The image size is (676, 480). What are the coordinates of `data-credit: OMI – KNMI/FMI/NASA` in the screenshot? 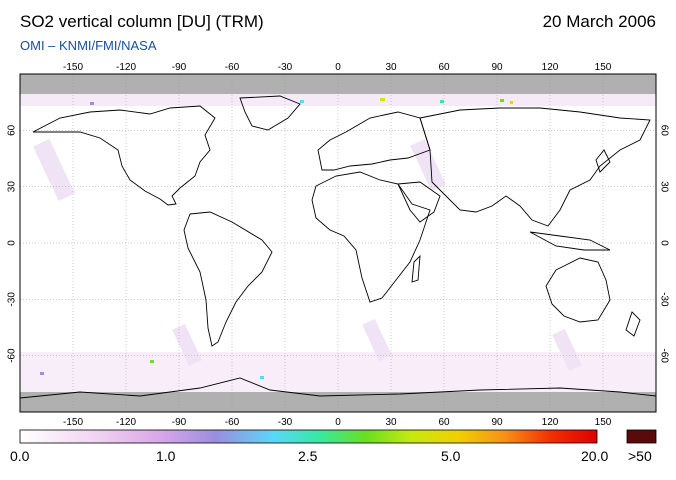 It's located at (88, 45).